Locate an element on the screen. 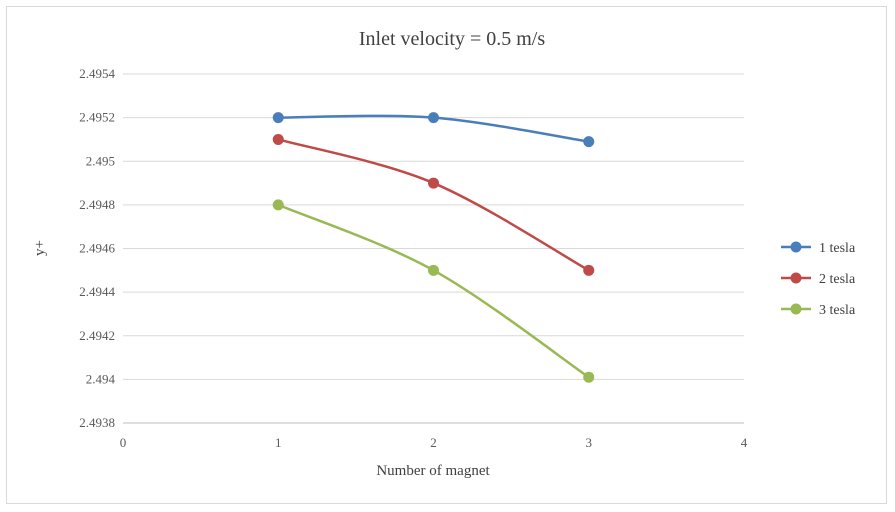  x-tick-label: 1 is located at coordinates (278, 442).